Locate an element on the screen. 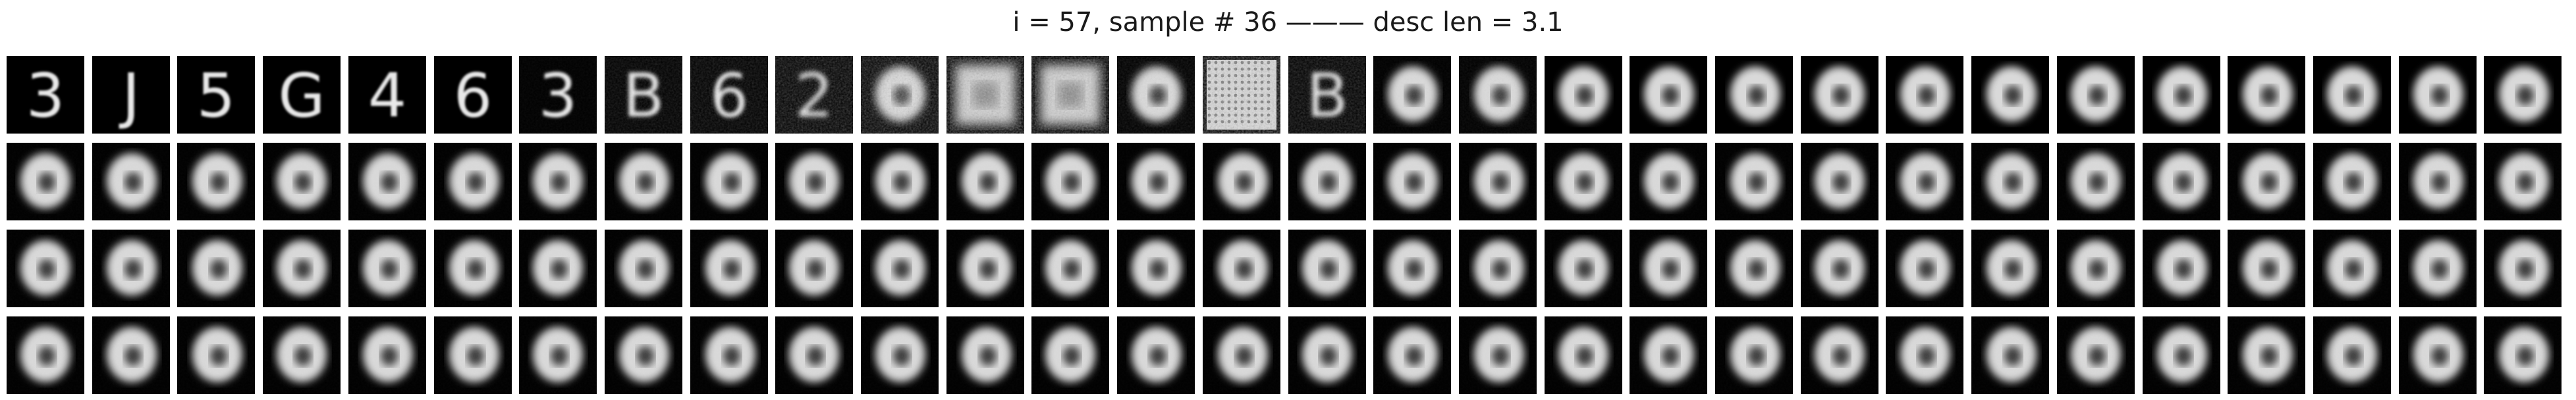 The width and height of the screenshot is (2576, 400). digit-glyph: 5 is located at coordinates (216, 96).